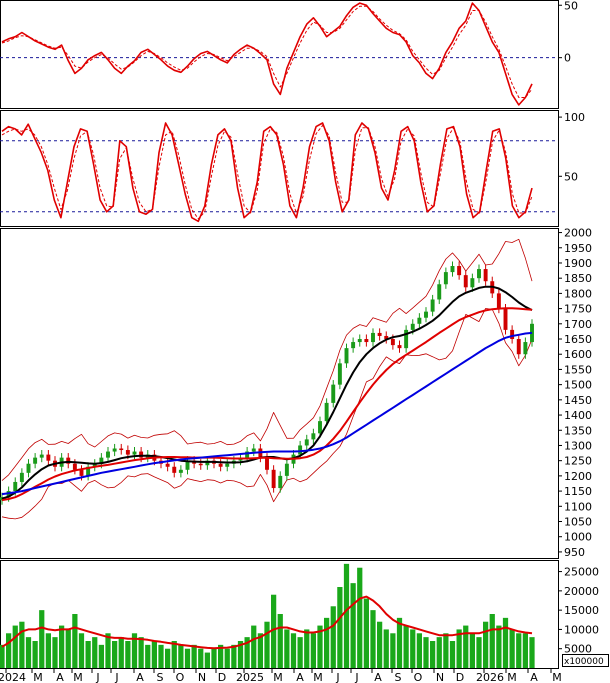  Describe the element at coordinates (578, 309) in the screenshot. I see `y-tick-label: 1750` at that location.